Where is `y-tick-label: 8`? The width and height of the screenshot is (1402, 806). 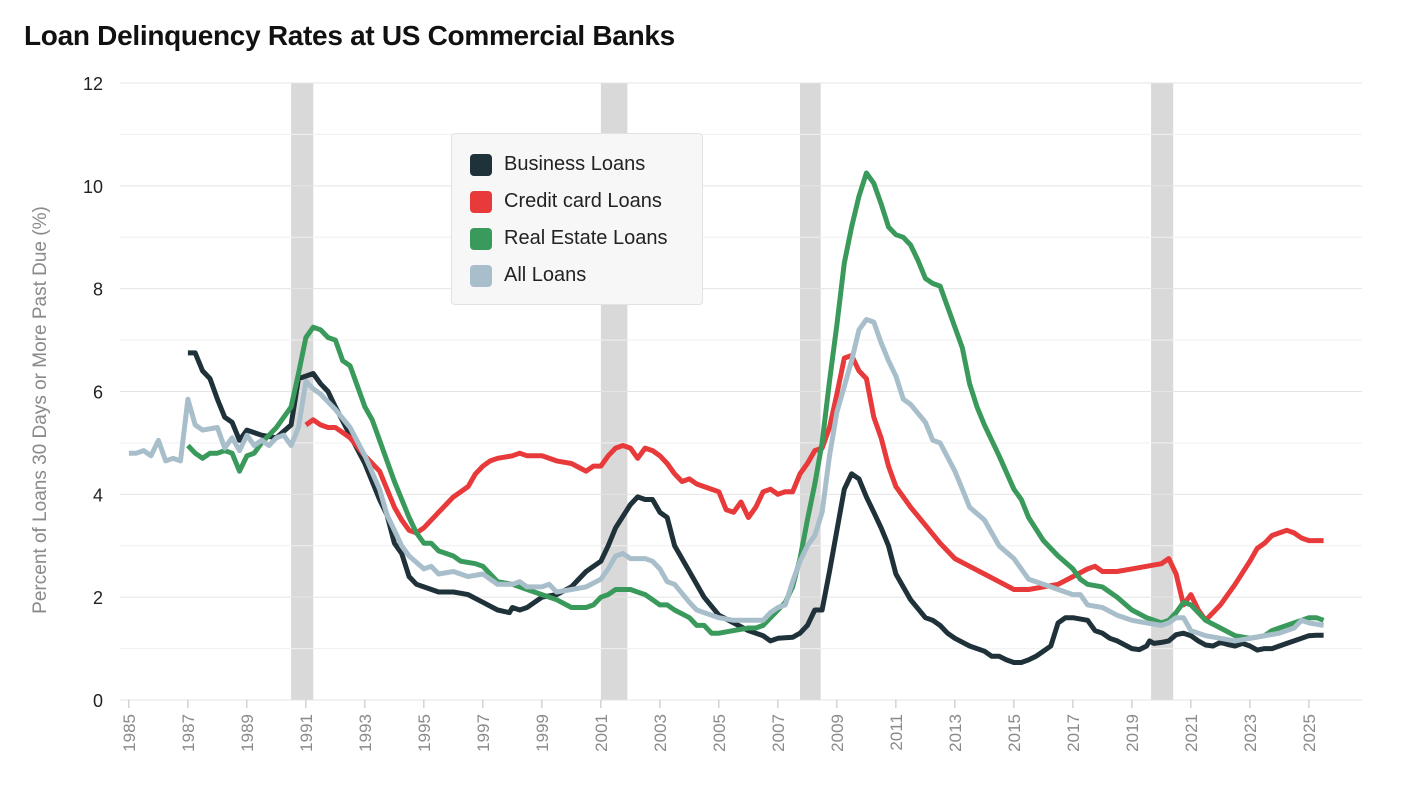 y-tick-label: 8 is located at coordinates (98, 290).